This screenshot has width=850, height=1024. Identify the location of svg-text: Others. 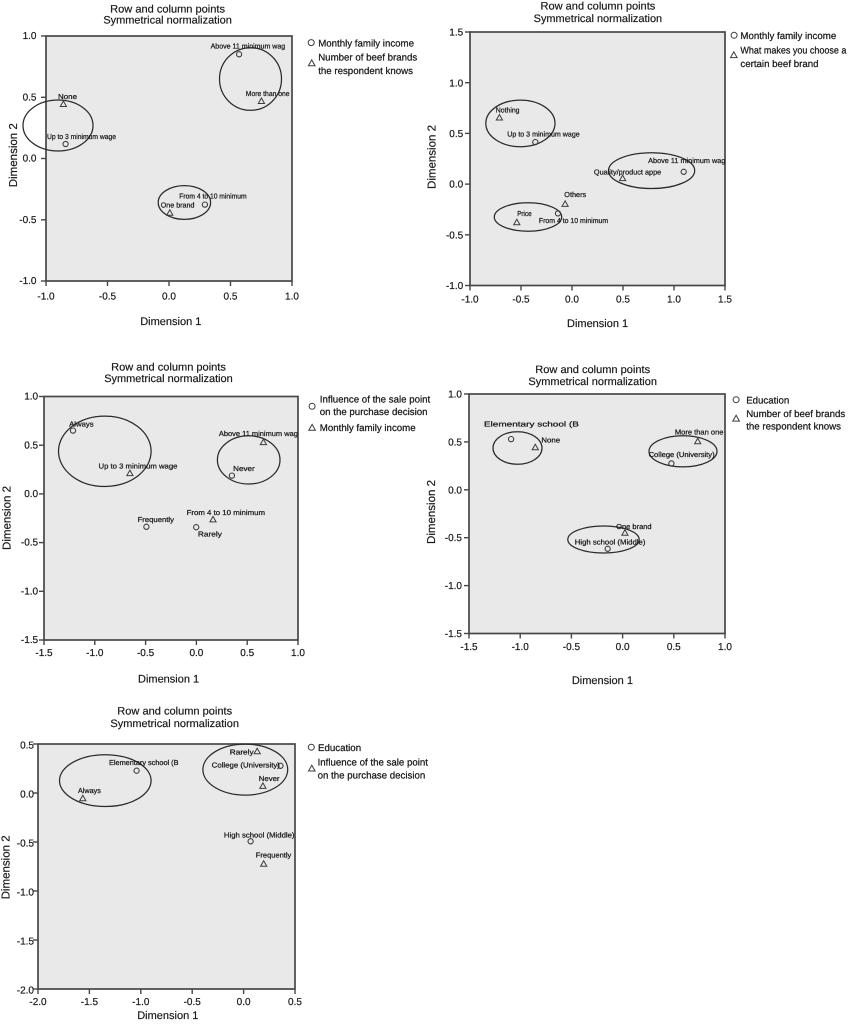
(575, 194).